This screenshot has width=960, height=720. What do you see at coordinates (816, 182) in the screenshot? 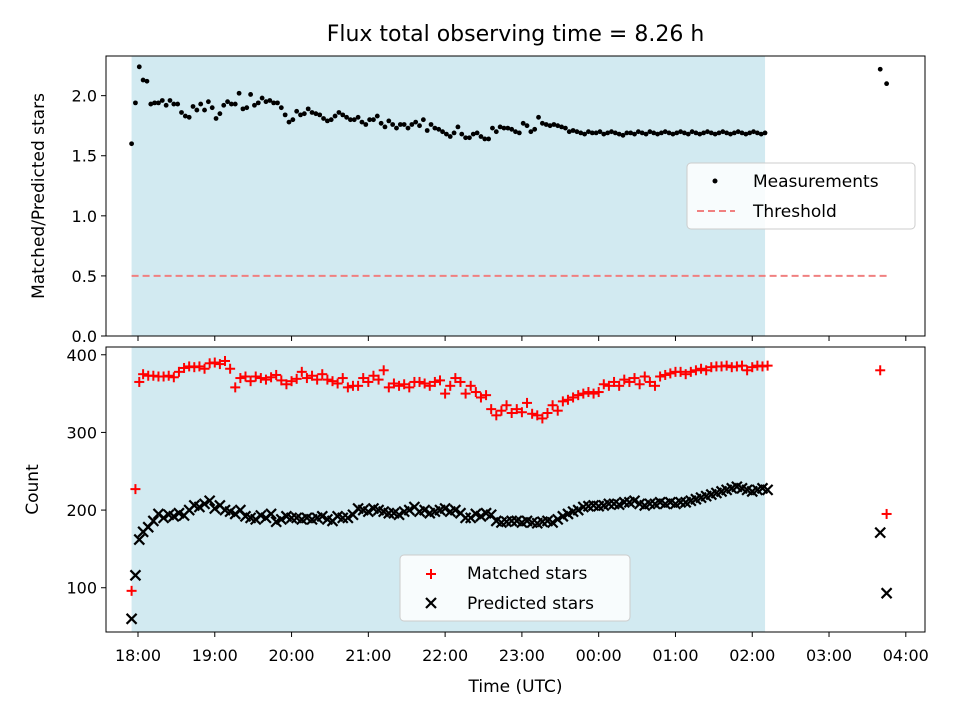
I see `legend-label-measurements: Measurements` at bounding box center [816, 182].